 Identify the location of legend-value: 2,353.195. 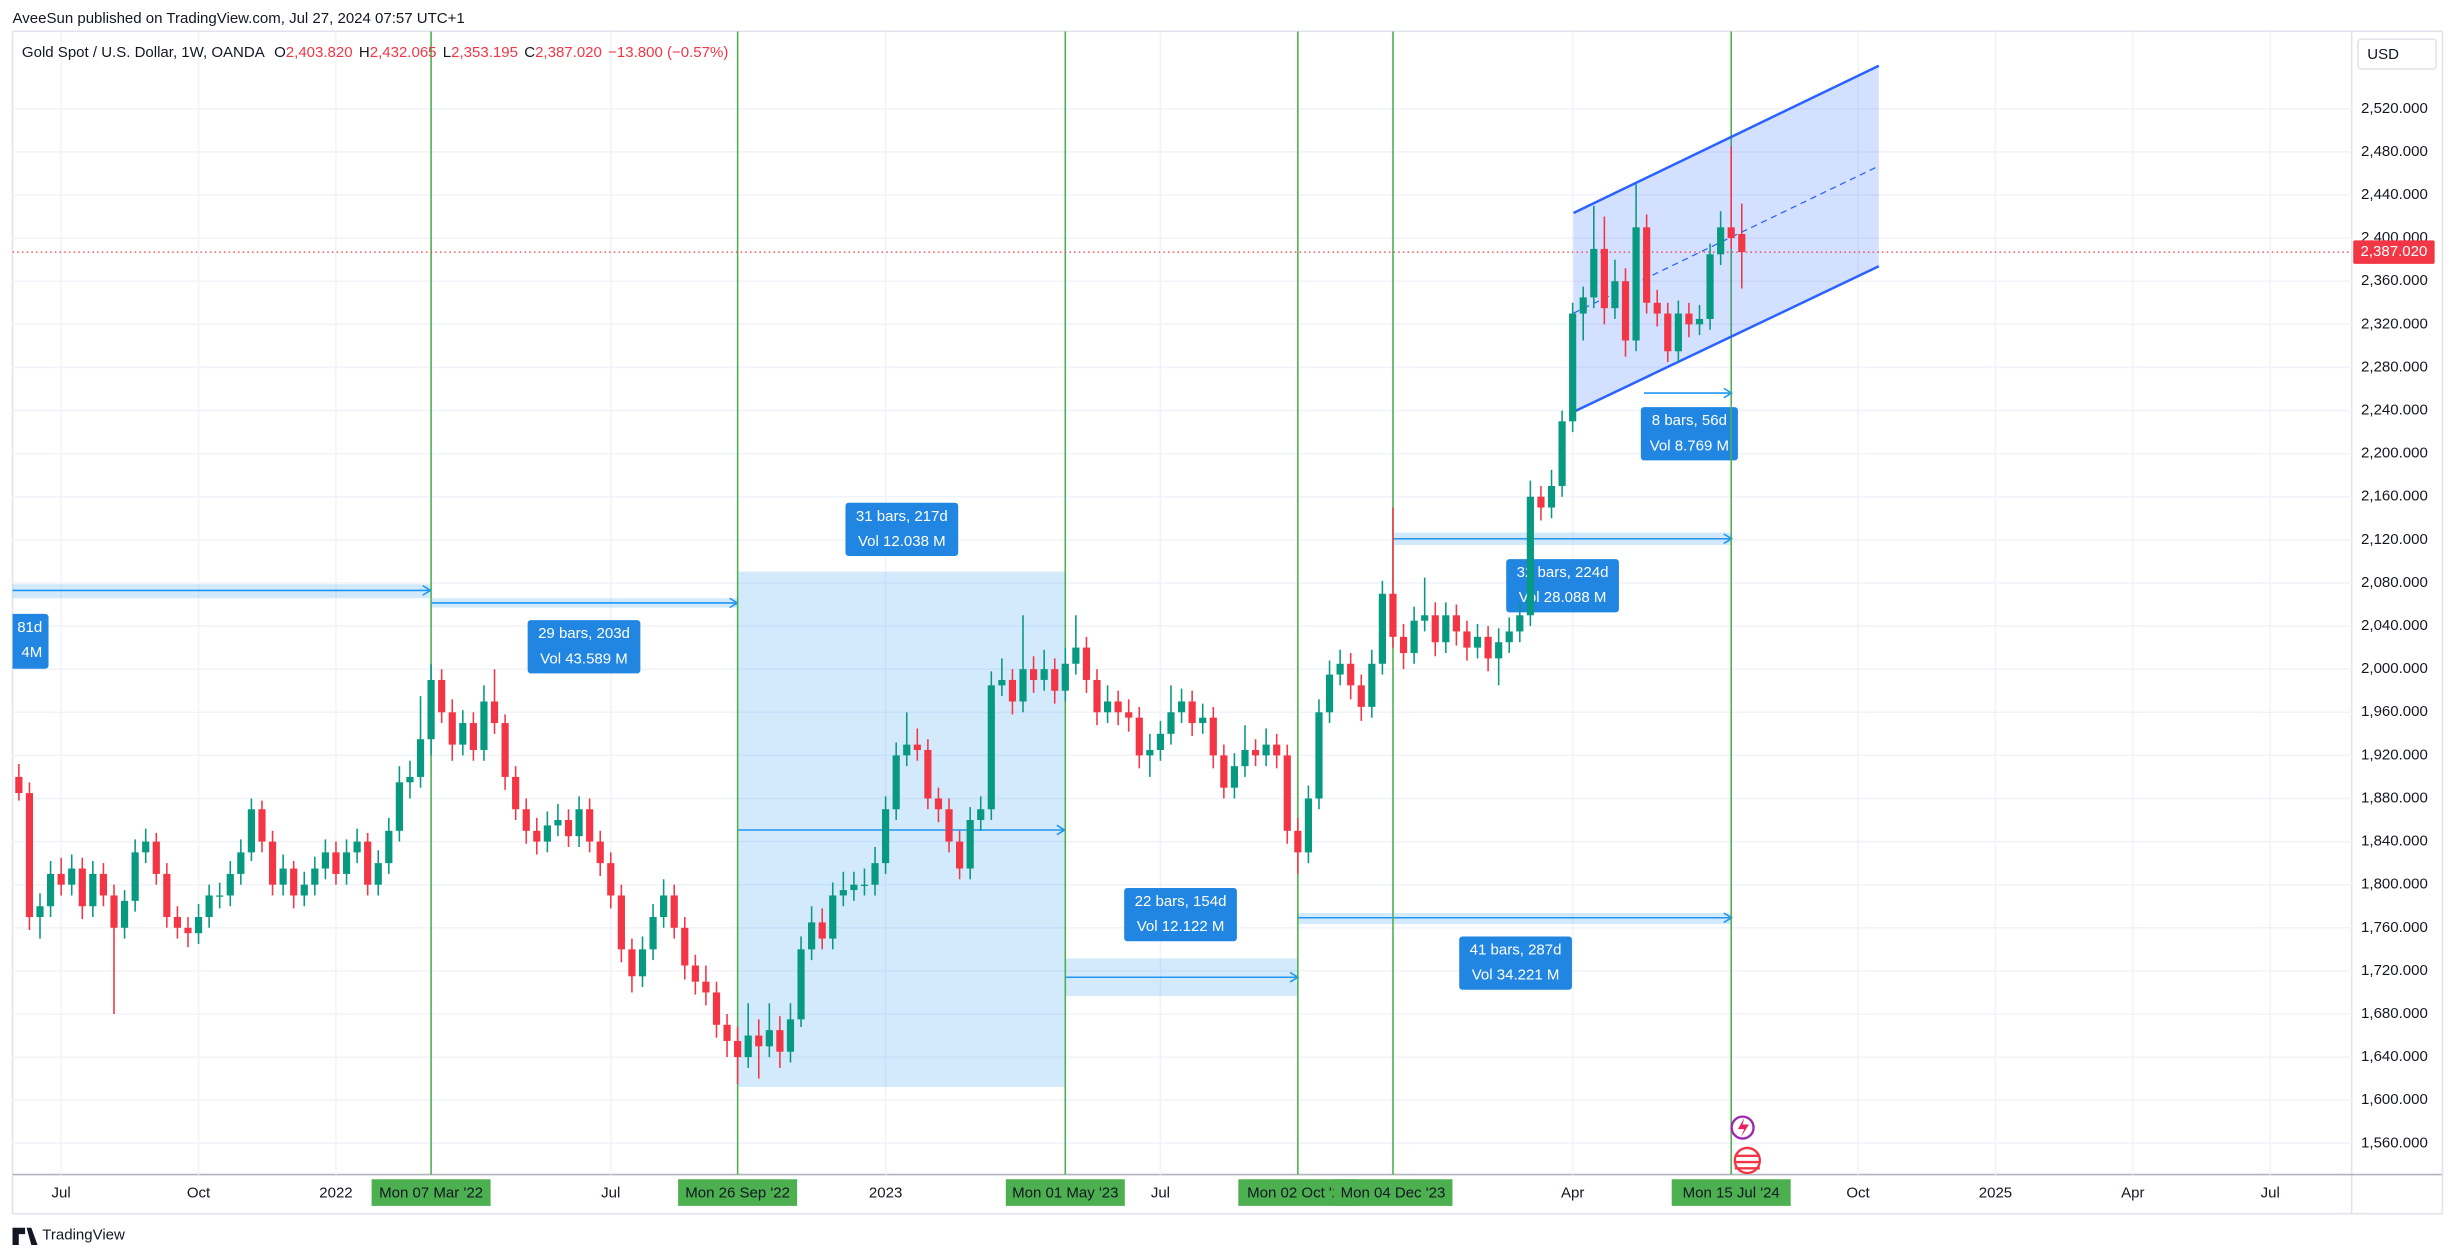
(484, 52).